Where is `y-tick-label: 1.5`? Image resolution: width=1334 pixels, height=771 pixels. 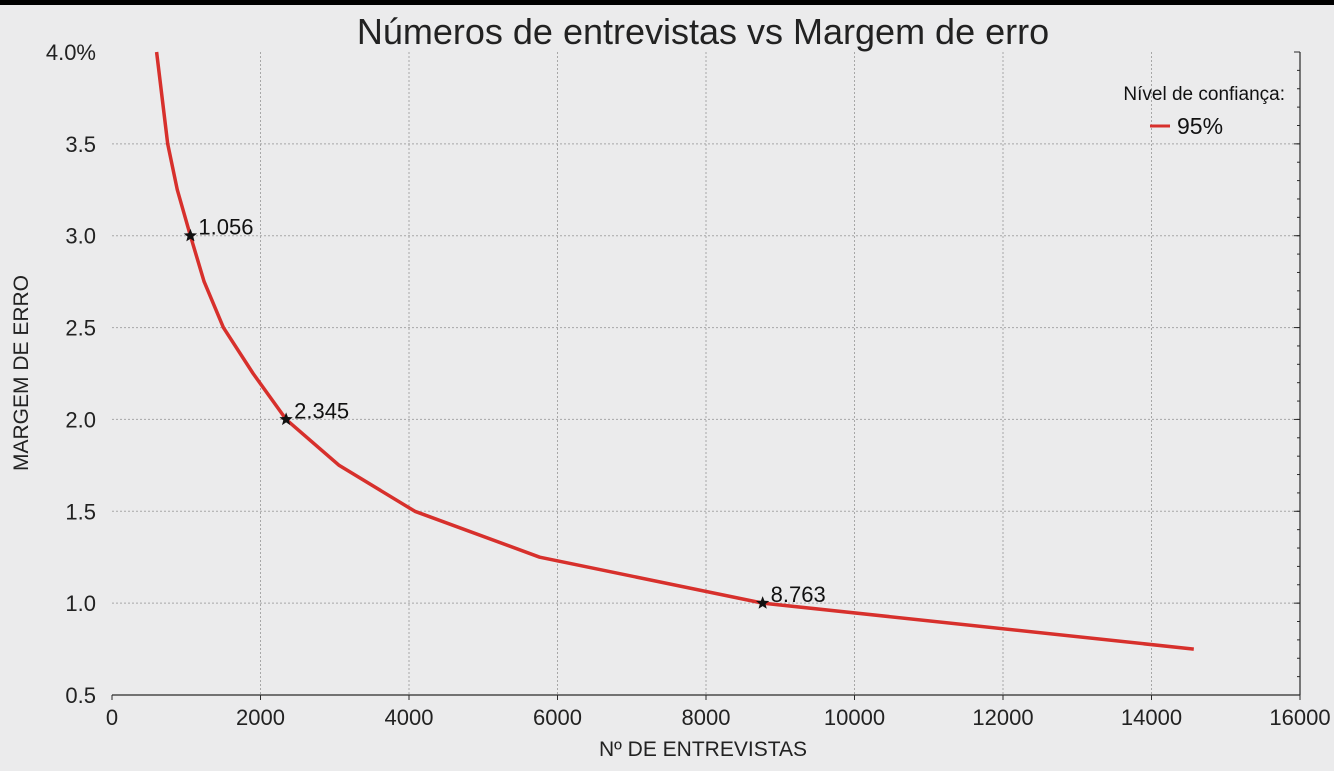
y-tick-label: 1.5 is located at coordinates (80, 511).